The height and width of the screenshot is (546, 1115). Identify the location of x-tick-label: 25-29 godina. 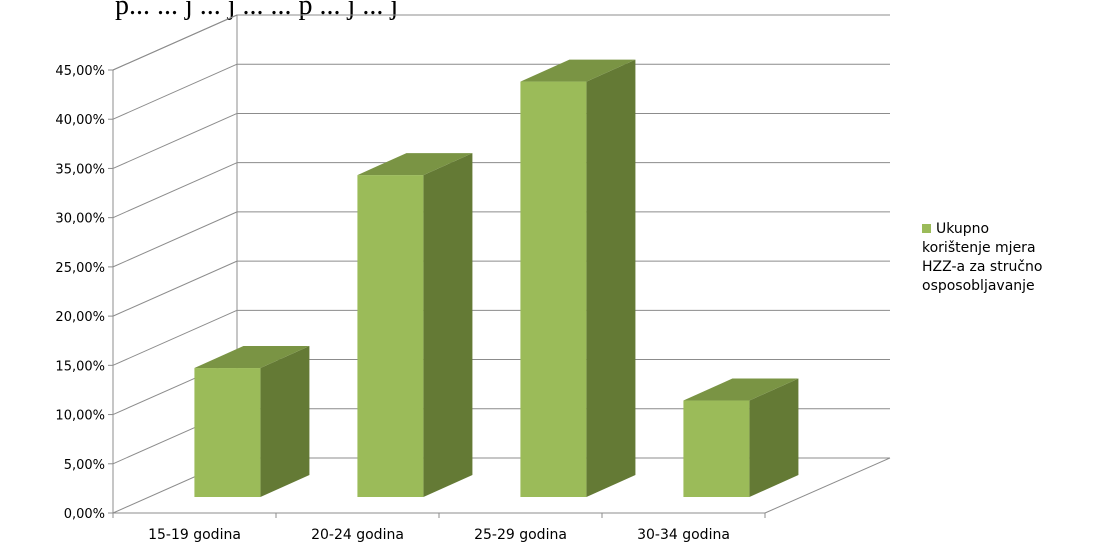
(520, 535).